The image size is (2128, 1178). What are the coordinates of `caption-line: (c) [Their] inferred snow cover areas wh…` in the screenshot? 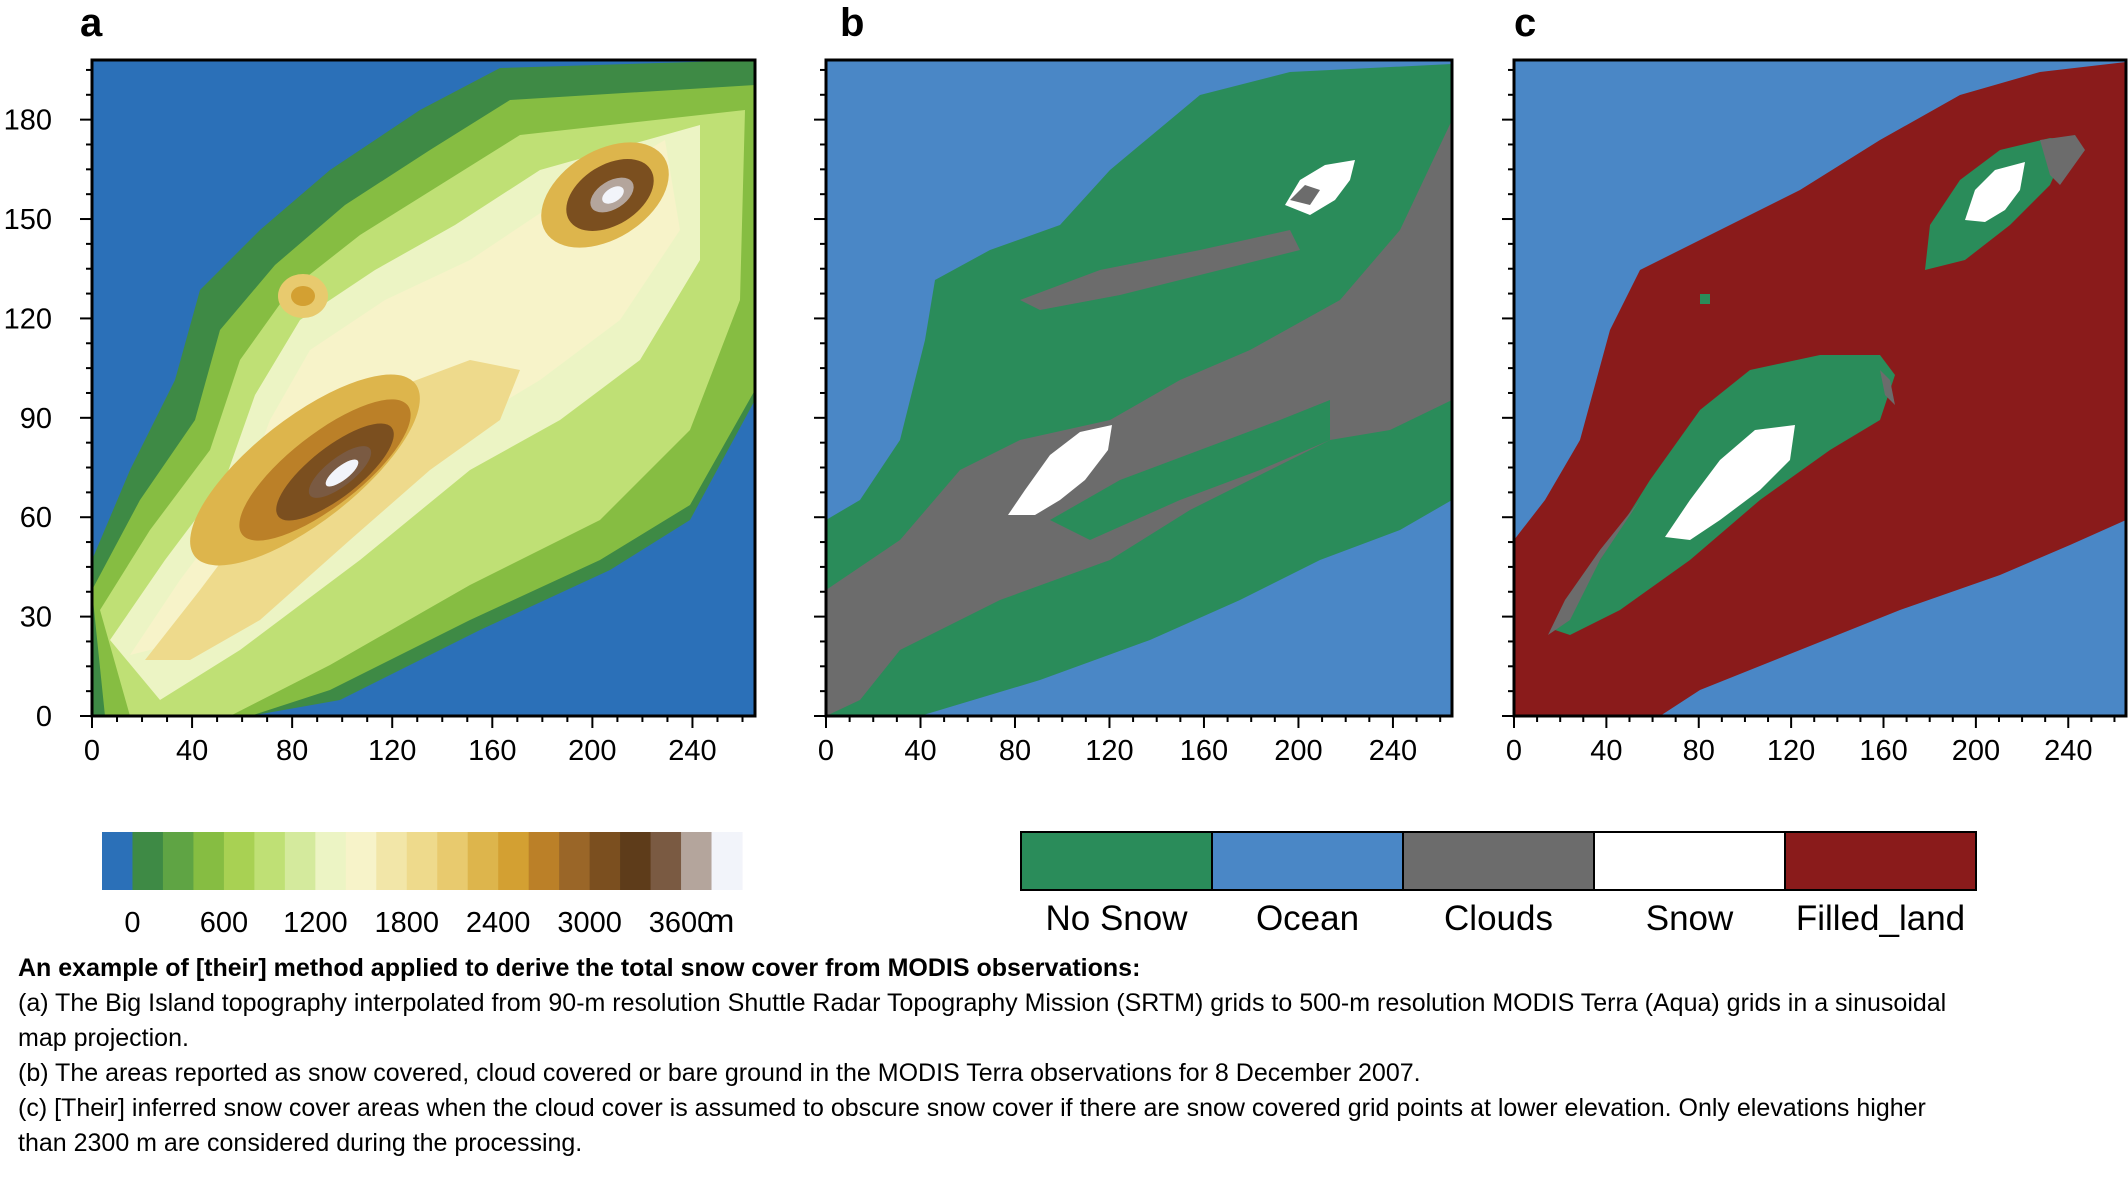 It's located at (972, 1108).